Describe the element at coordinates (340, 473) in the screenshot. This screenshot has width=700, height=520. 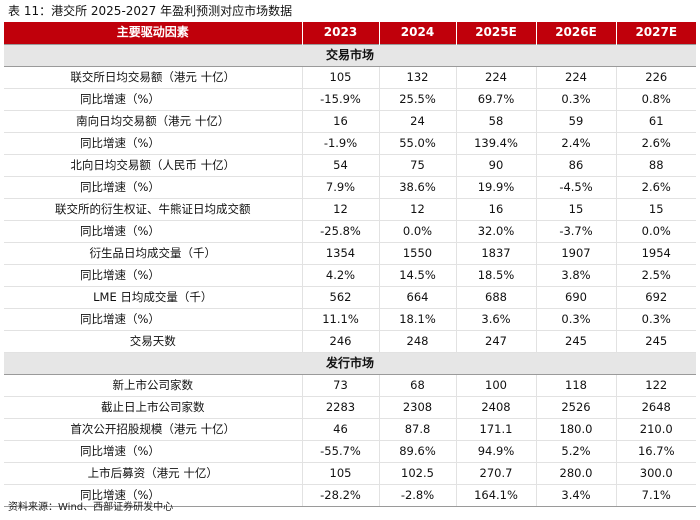
I see `value-cell: 105` at that location.